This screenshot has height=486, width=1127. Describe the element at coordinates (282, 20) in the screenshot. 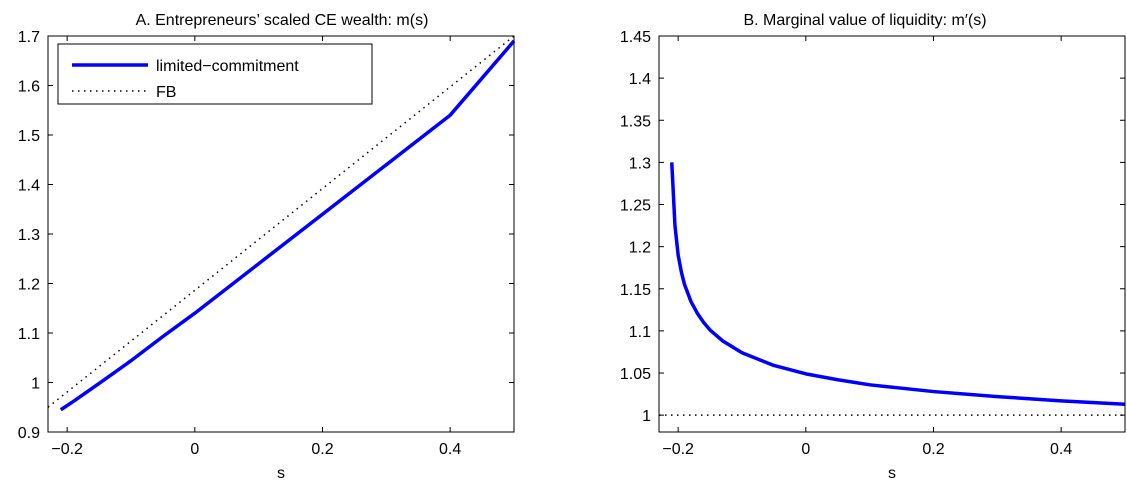

I see `panel-a-title: A. Entrepreneurs’ scaled CE wealth: m(s)` at that location.